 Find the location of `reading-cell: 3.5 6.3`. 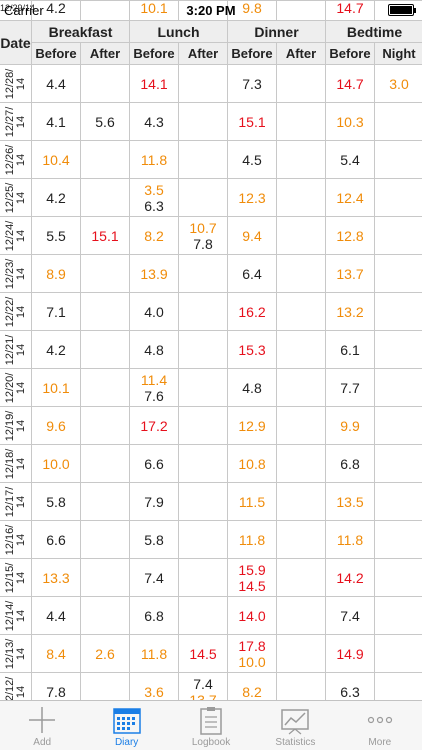

reading-cell: 3.5 6.3 is located at coordinates (154, 197).